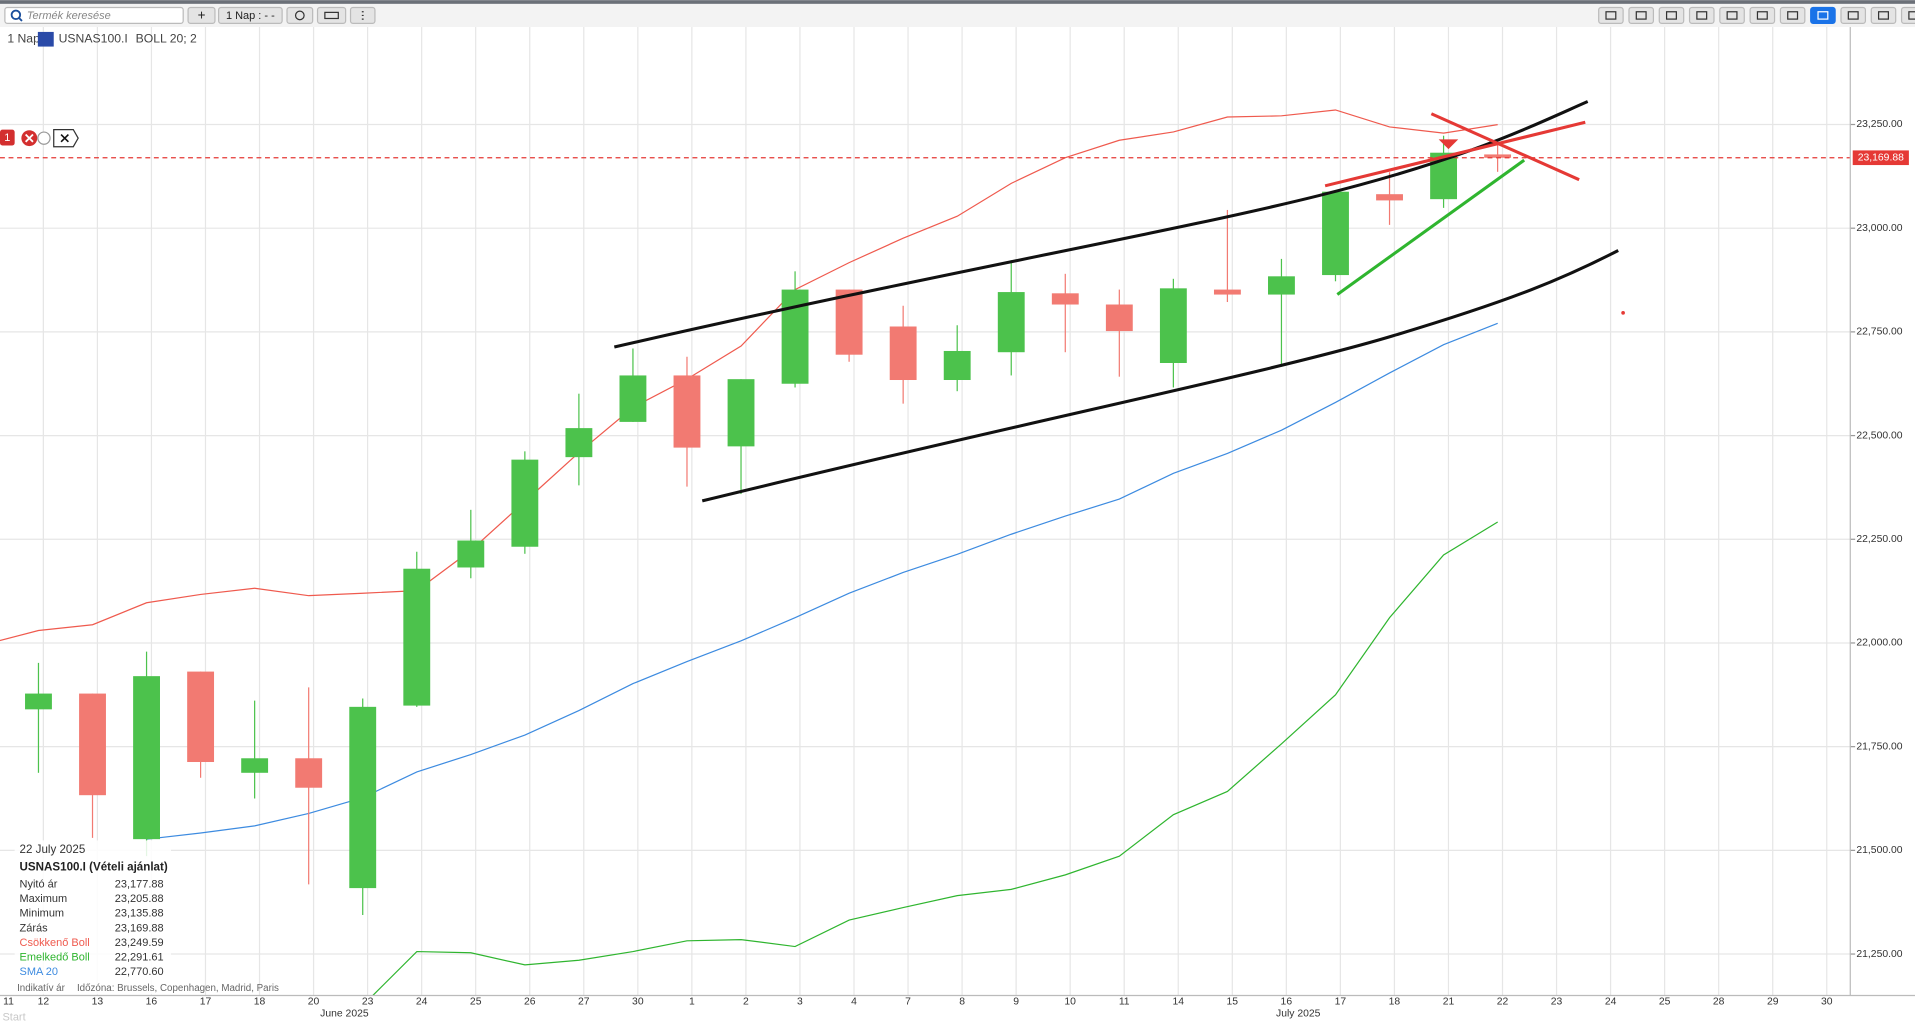 This screenshot has height=1025, width=1915. What do you see at coordinates (139, 884) in the screenshot?
I see `tooltip-value: 23,177.88` at bounding box center [139, 884].